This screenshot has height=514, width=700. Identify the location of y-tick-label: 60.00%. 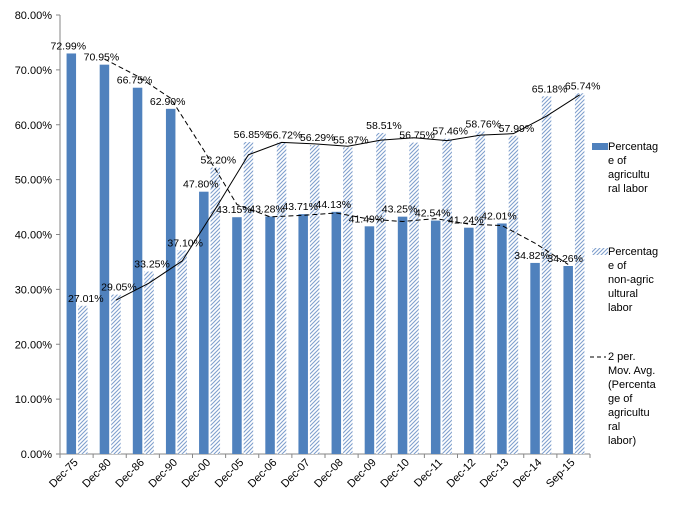
(34, 126).